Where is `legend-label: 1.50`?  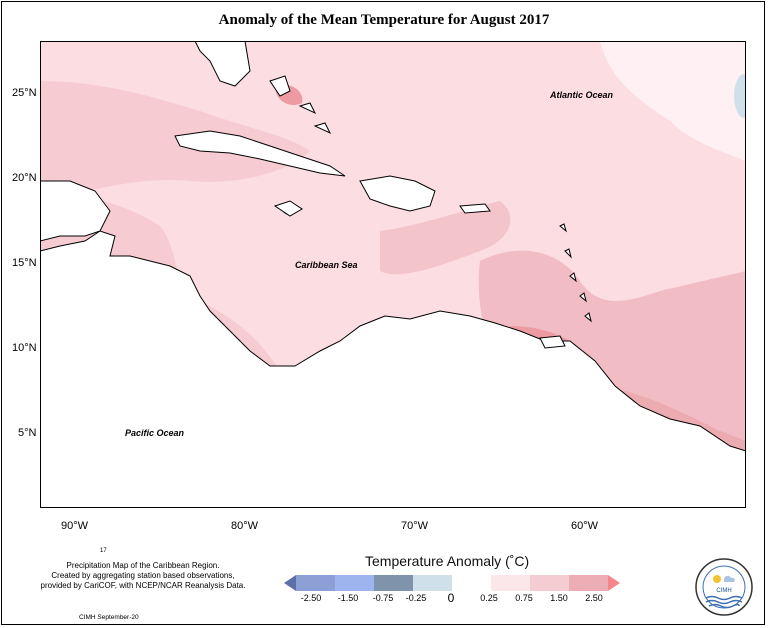
legend-label: 1.50 is located at coordinates (559, 598).